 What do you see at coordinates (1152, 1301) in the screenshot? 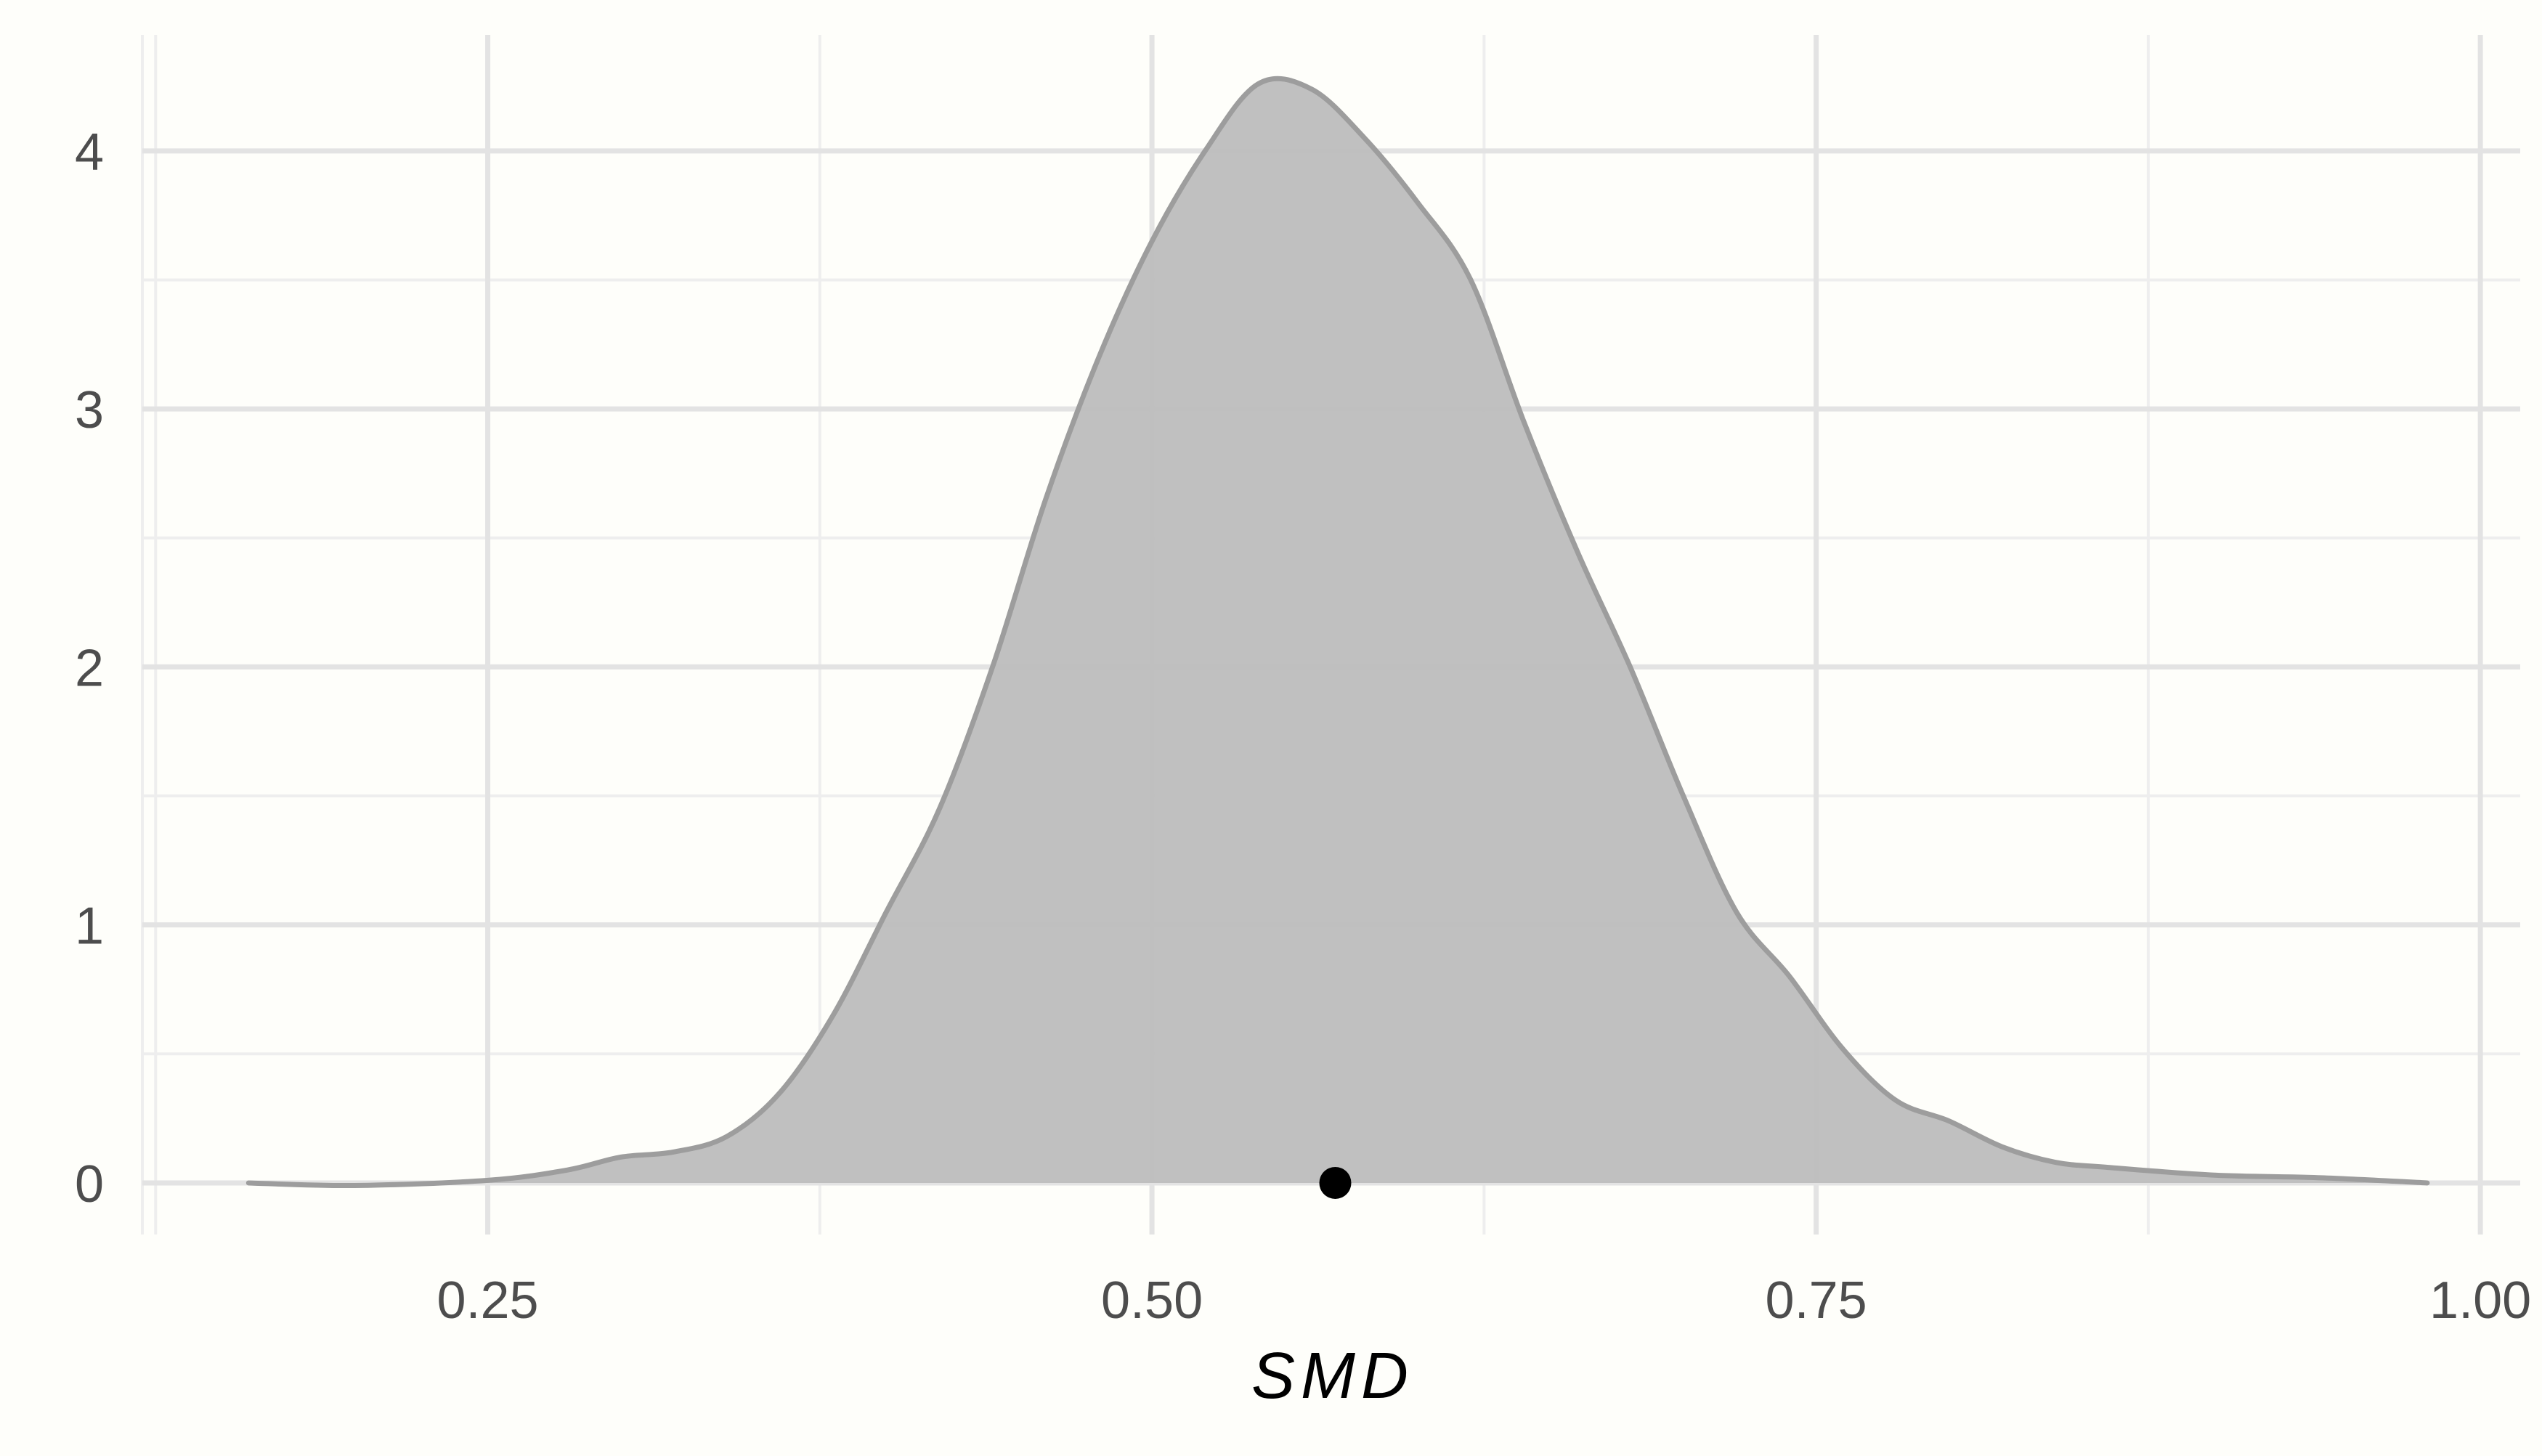
I see `x-tick-label: 0.50` at bounding box center [1152, 1301].